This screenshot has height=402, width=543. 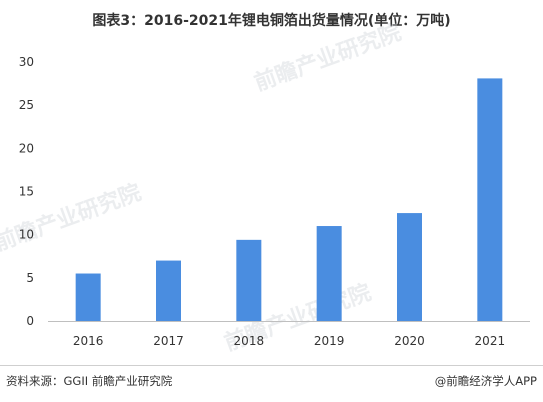 What do you see at coordinates (30, 321) in the screenshot?
I see `y-tick-label: 0` at bounding box center [30, 321].